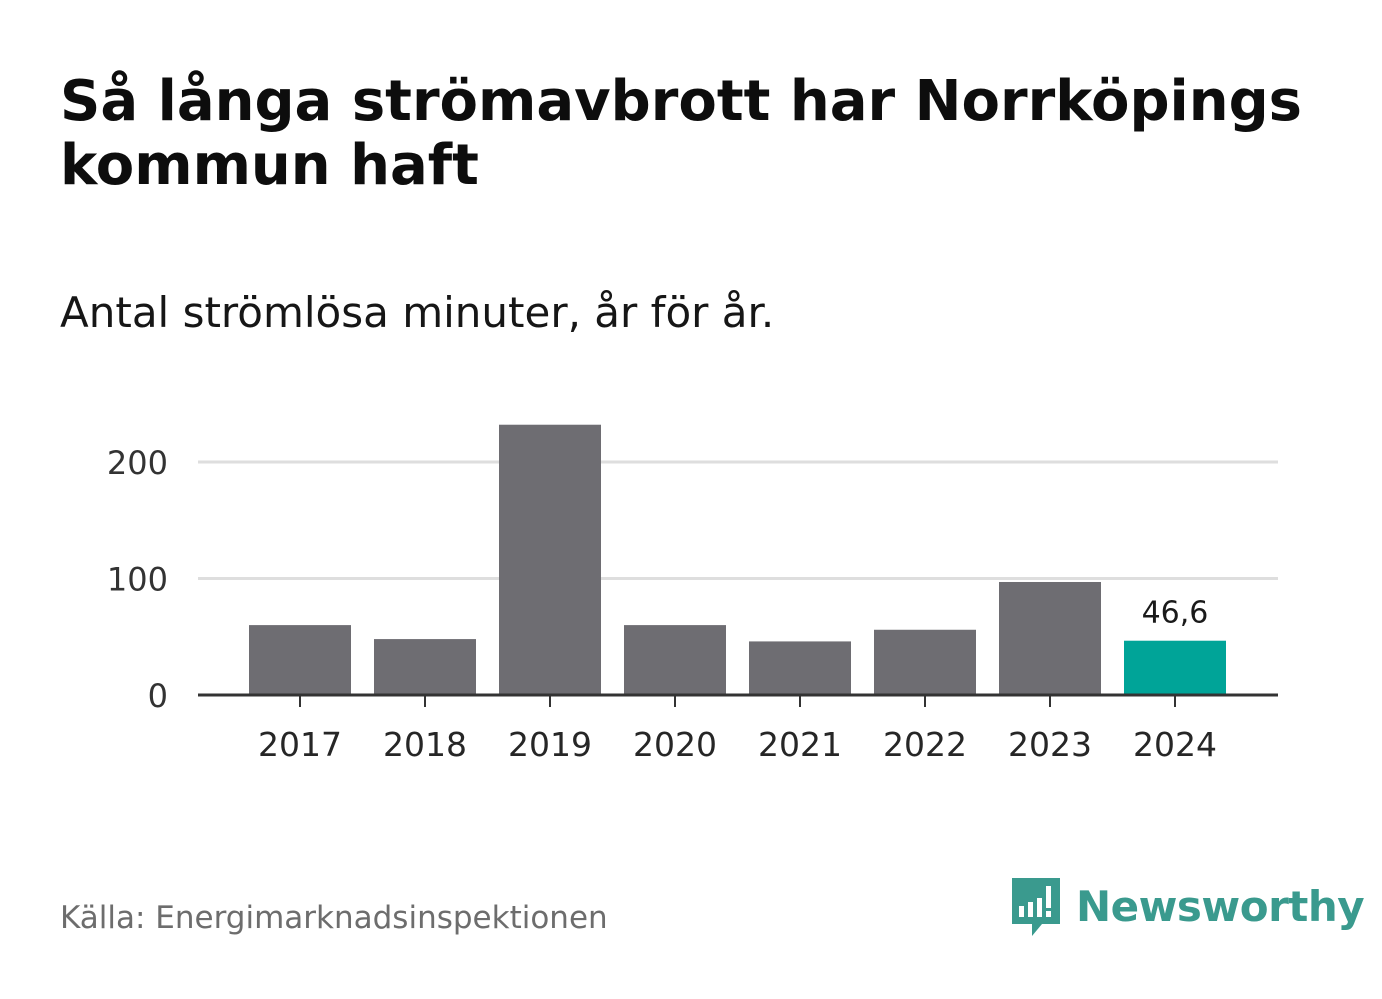 This screenshot has width=1382, height=999. I want to click on x-tick-label-2022: 2022, so click(925, 744).